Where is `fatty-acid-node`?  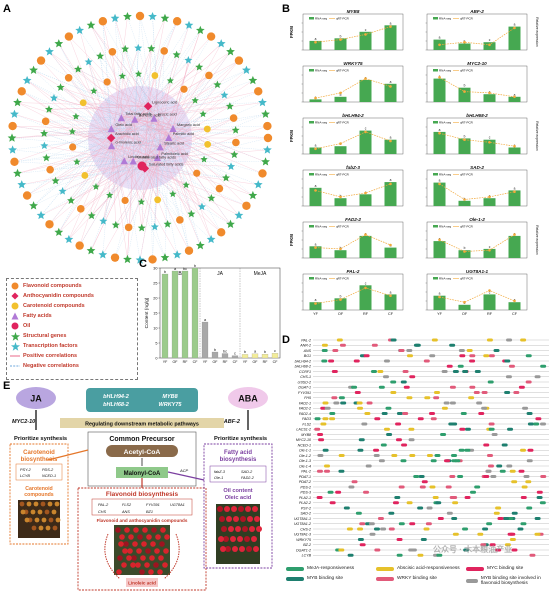
fatty-acid-node is located at coordinates (121, 118).